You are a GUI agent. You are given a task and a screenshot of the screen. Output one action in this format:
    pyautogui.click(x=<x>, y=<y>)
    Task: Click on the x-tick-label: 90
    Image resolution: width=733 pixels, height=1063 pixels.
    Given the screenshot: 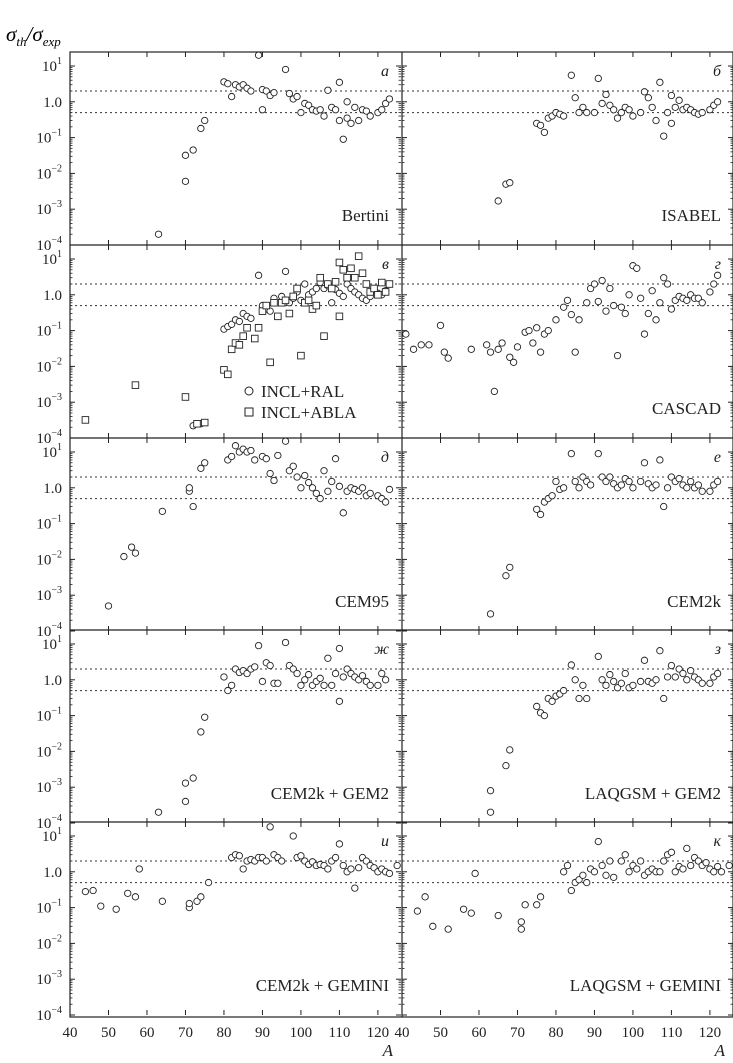 What is the action you would take?
    pyautogui.click(x=262, y=1033)
    